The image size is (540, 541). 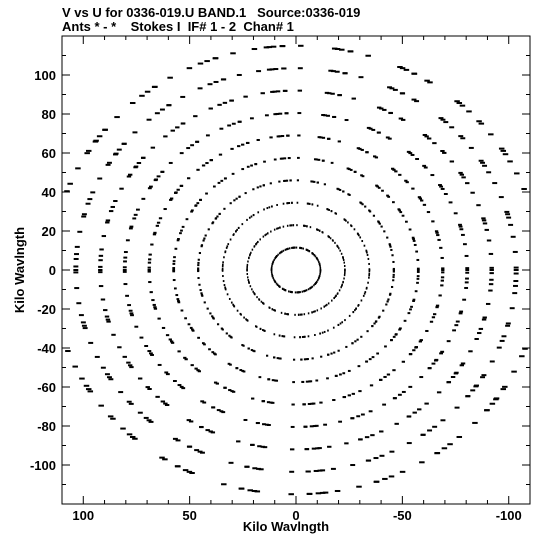 What do you see at coordinates (19, 270) in the screenshot?
I see `y-axis-label: Kilo Wavlngth` at bounding box center [19, 270].